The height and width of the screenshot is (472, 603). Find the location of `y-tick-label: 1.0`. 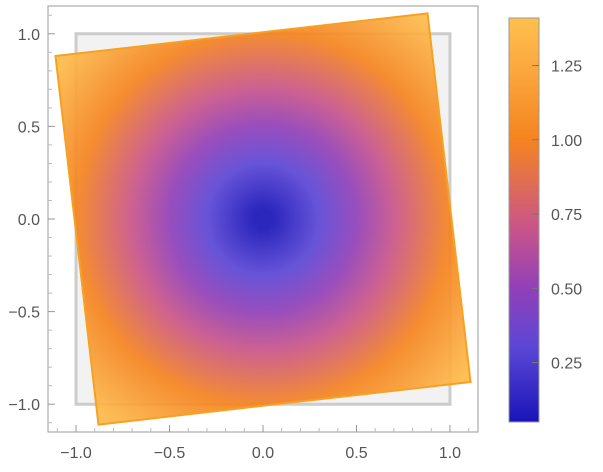

y-tick-label: 1.0 is located at coordinates (29, 35).